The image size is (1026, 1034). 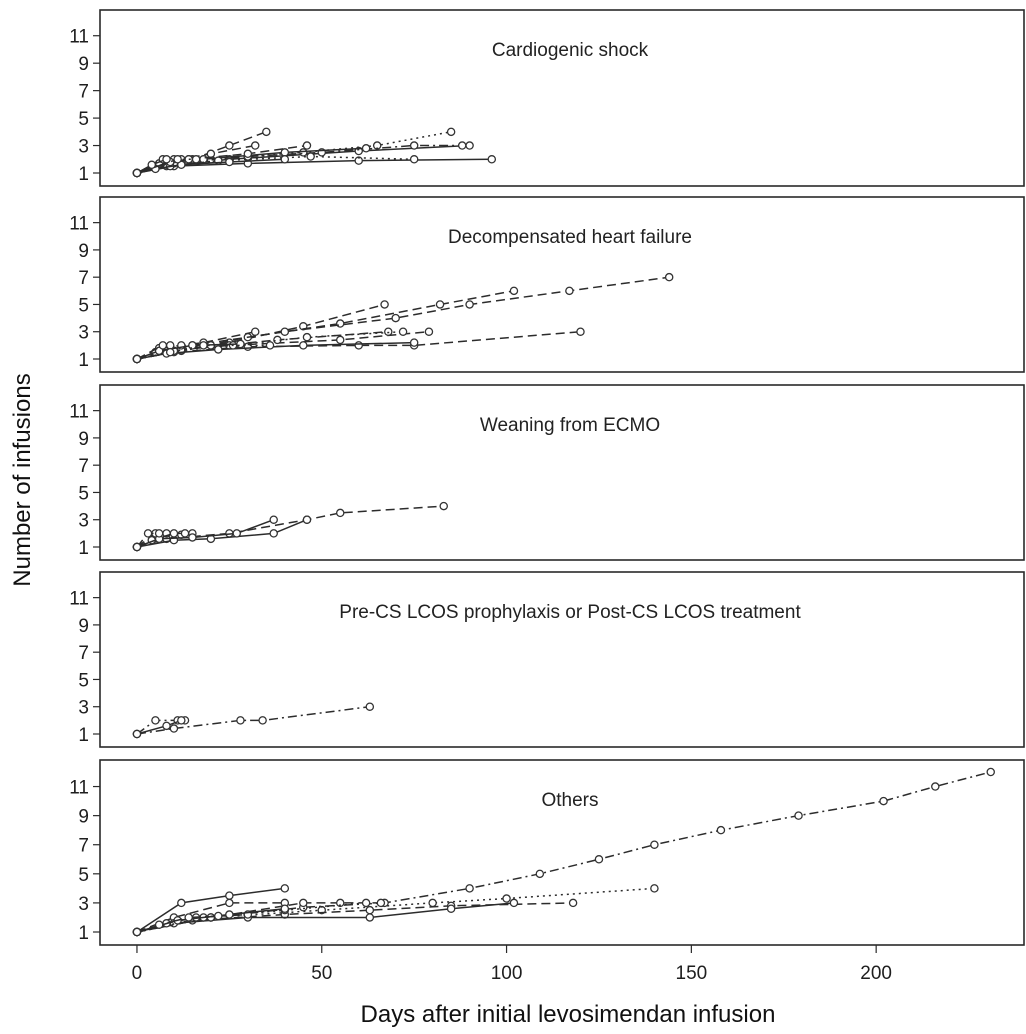 What do you see at coordinates (570, 425) in the screenshot?
I see `panel-title: Weaning from ECMO` at bounding box center [570, 425].